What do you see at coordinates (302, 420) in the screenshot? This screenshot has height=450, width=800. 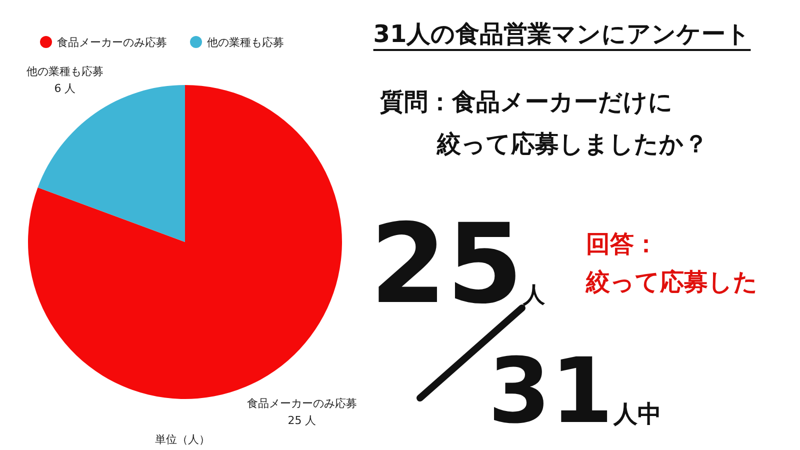 I see `data-label: 25 人` at bounding box center [302, 420].